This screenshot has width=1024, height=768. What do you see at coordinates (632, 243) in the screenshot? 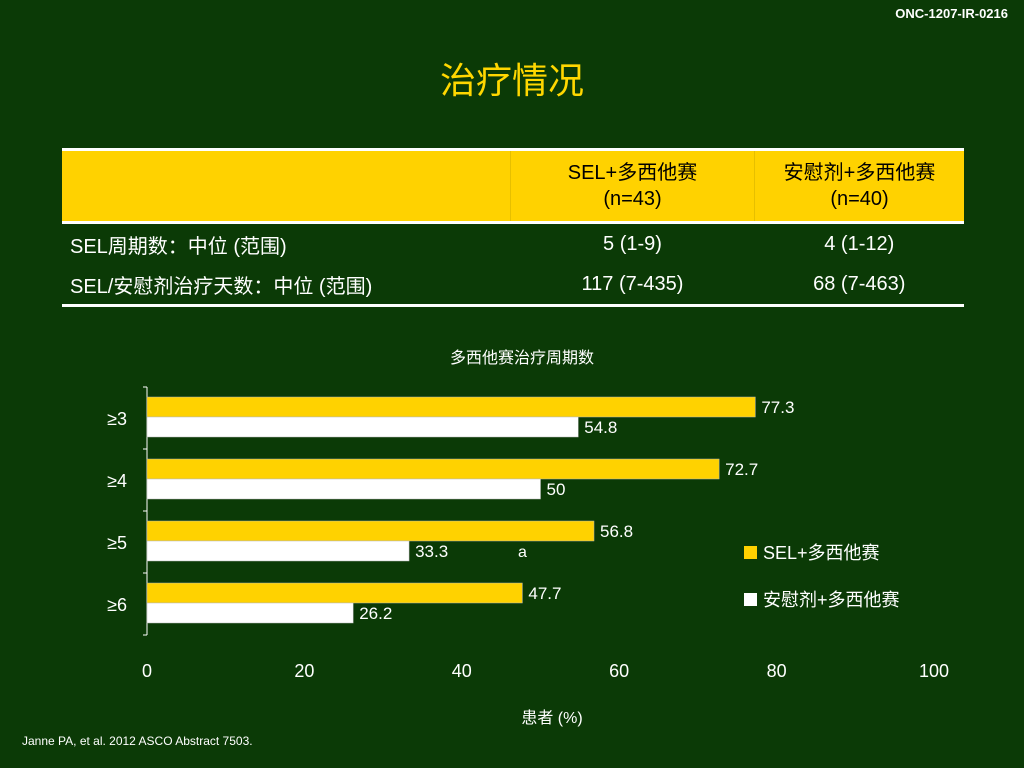
I see `cell-value: 5 (1-9)` at bounding box center [632, 243].